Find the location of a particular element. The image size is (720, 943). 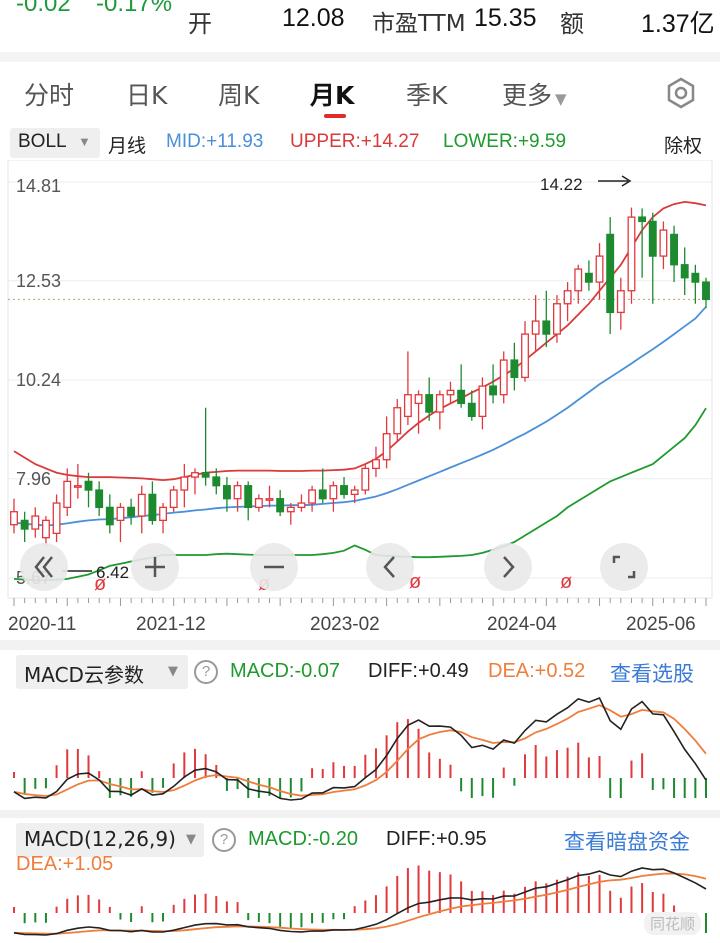

macd-diff-value: DIFF:+0.95 is located at coordinates (436, 839).